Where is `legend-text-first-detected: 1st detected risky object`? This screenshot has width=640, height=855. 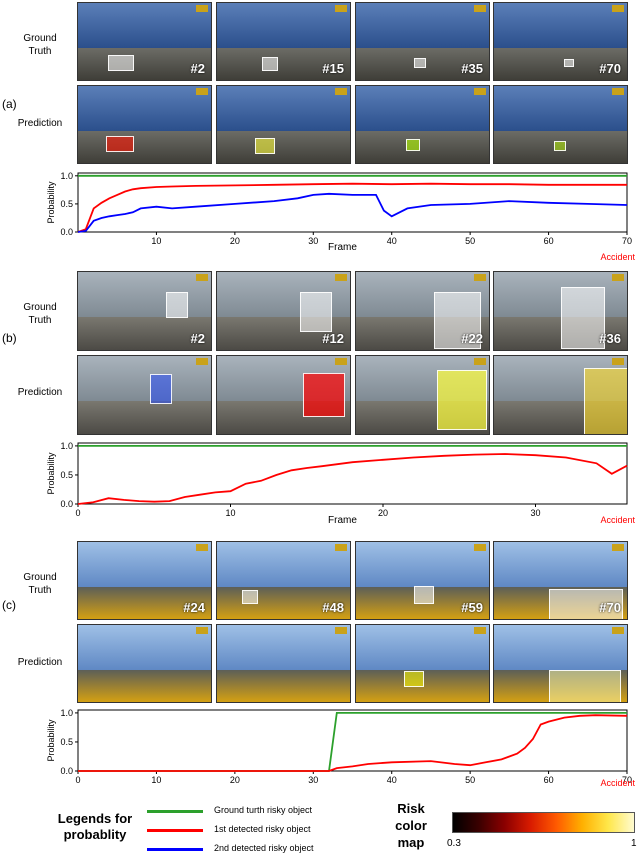 legend-text-first-detected: 1st detected risky object is located at coordinates (262, 829).